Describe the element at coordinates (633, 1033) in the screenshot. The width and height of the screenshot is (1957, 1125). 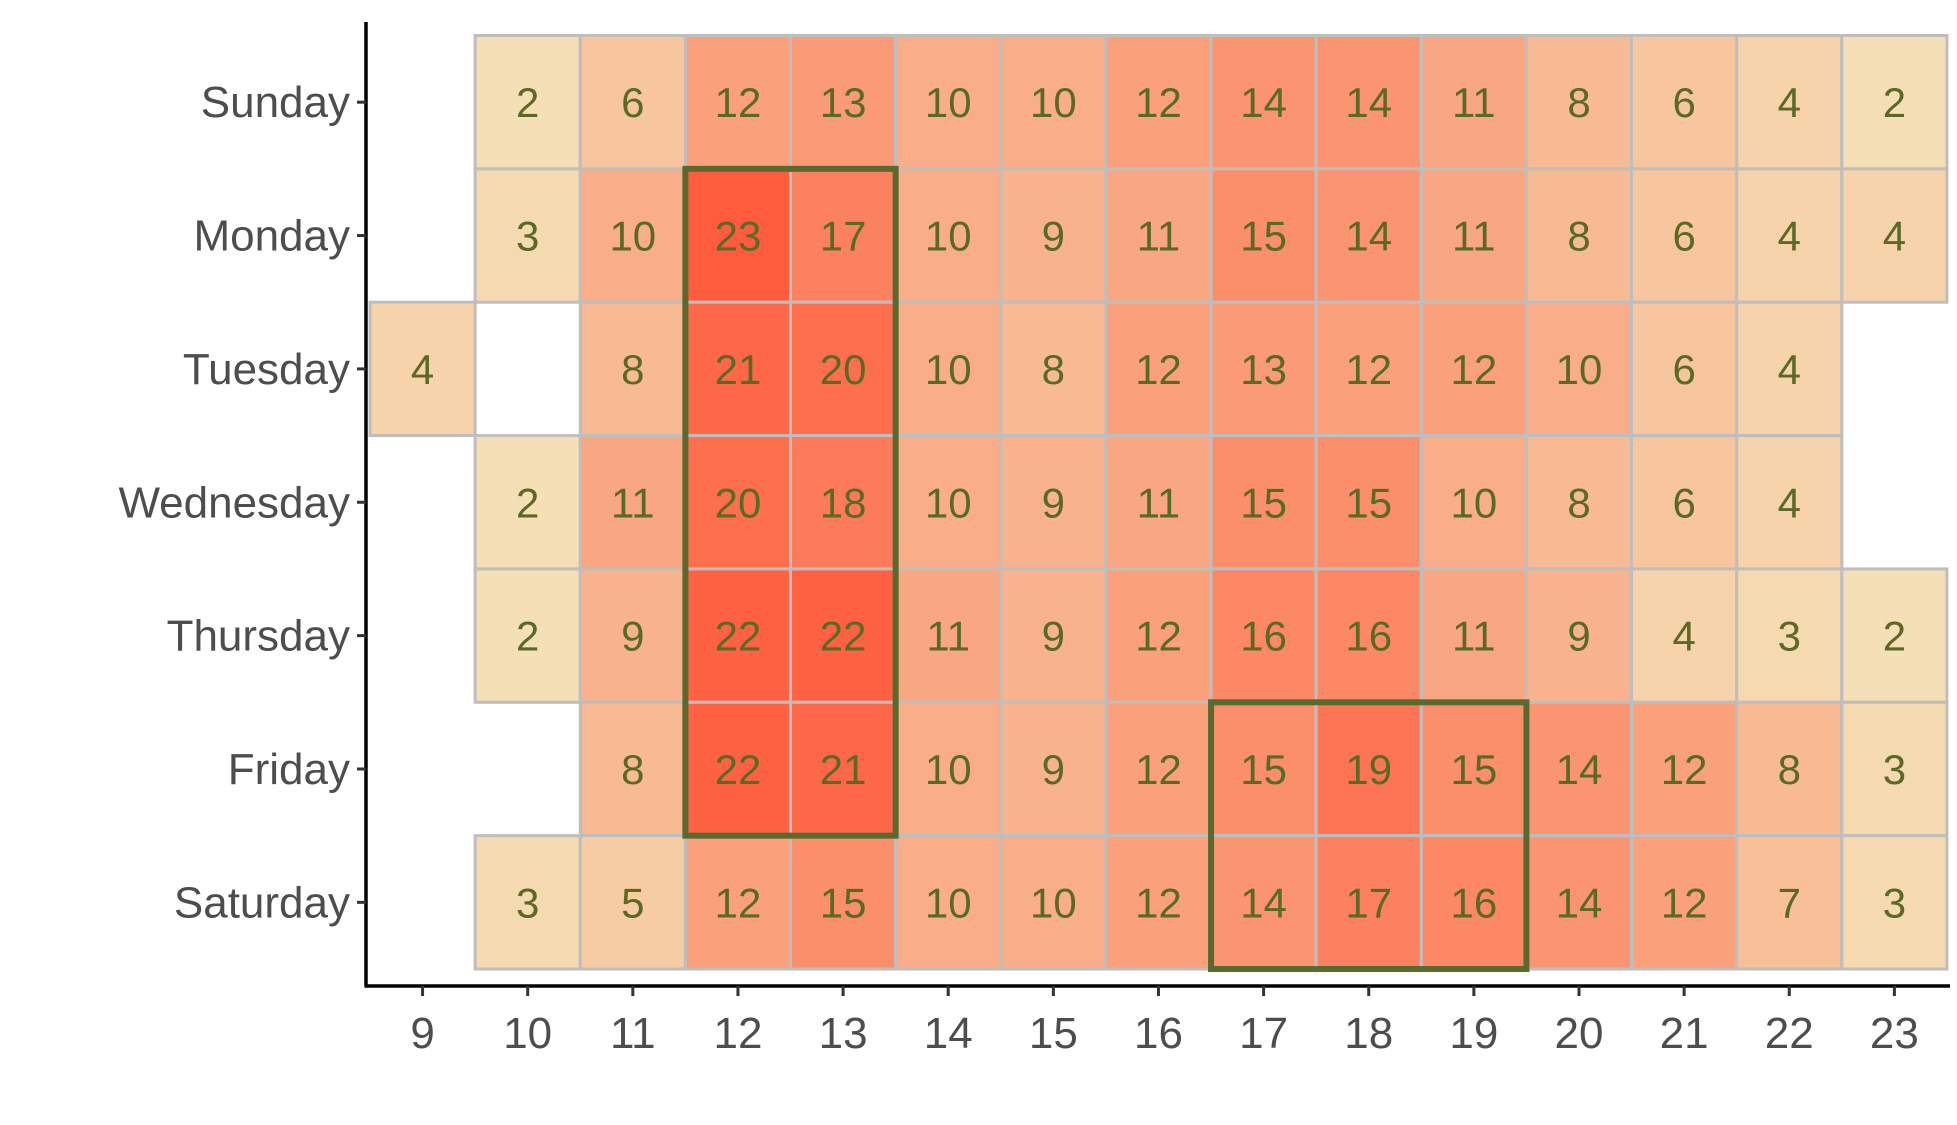
I see `x-tick-label: 11` at that location.